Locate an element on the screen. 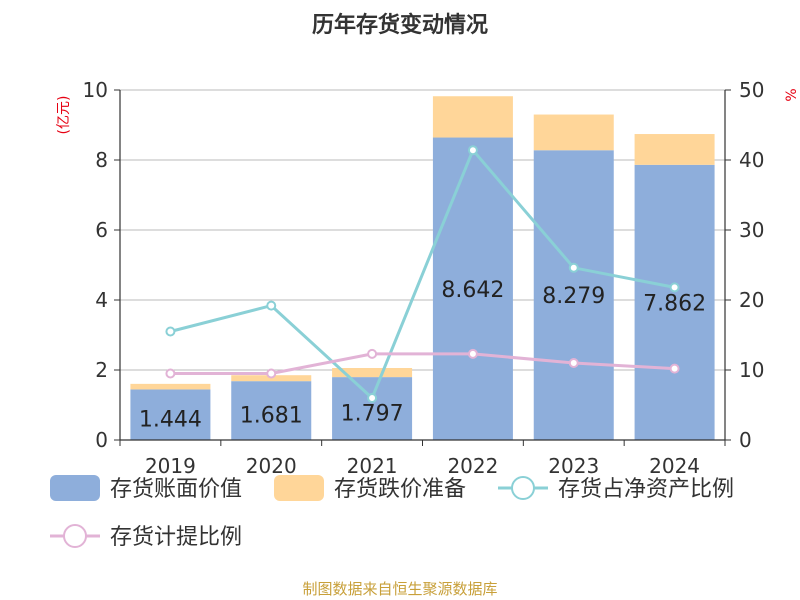  source-note: 制图数据来自恒生聚源数据库 is located at coordinates (399, 589).